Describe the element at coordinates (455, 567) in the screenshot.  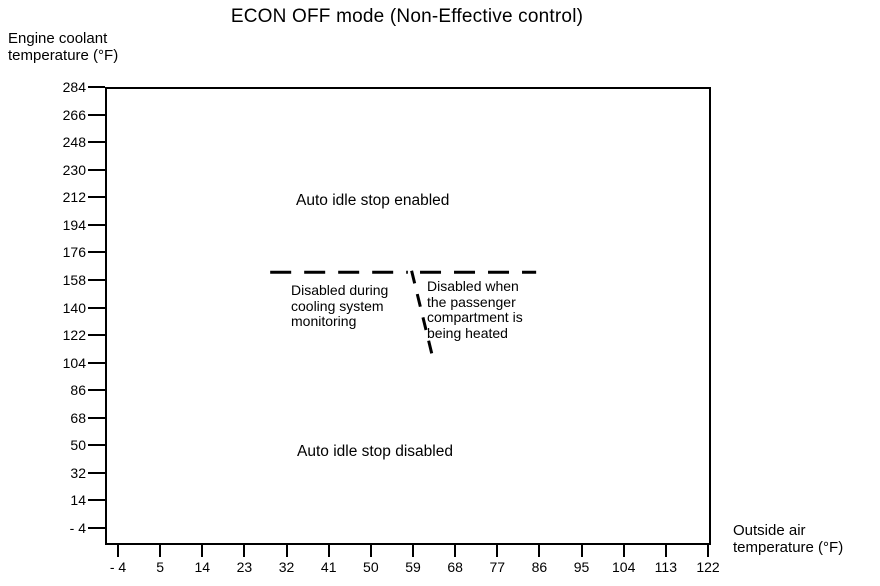
I see `x-tick-label: 68` at that location.